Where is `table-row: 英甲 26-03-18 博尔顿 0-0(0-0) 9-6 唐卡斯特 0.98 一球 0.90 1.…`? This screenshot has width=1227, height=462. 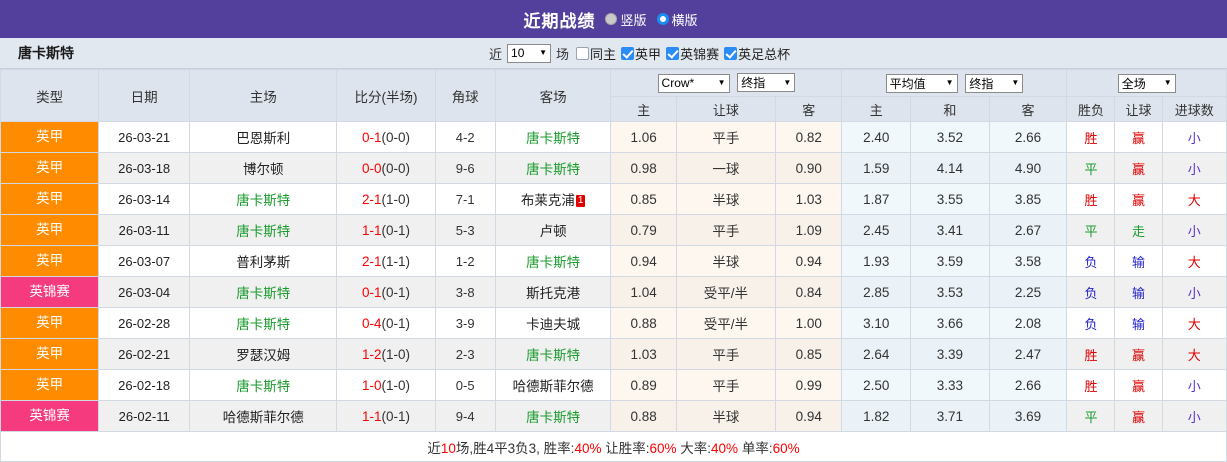
table-row: 英甲 26-03-18 博尔顿 0-0(0-0) 9-6 唐卡斯特 0.98 一球 0.90 1.… is located at coordinates (613, 168).